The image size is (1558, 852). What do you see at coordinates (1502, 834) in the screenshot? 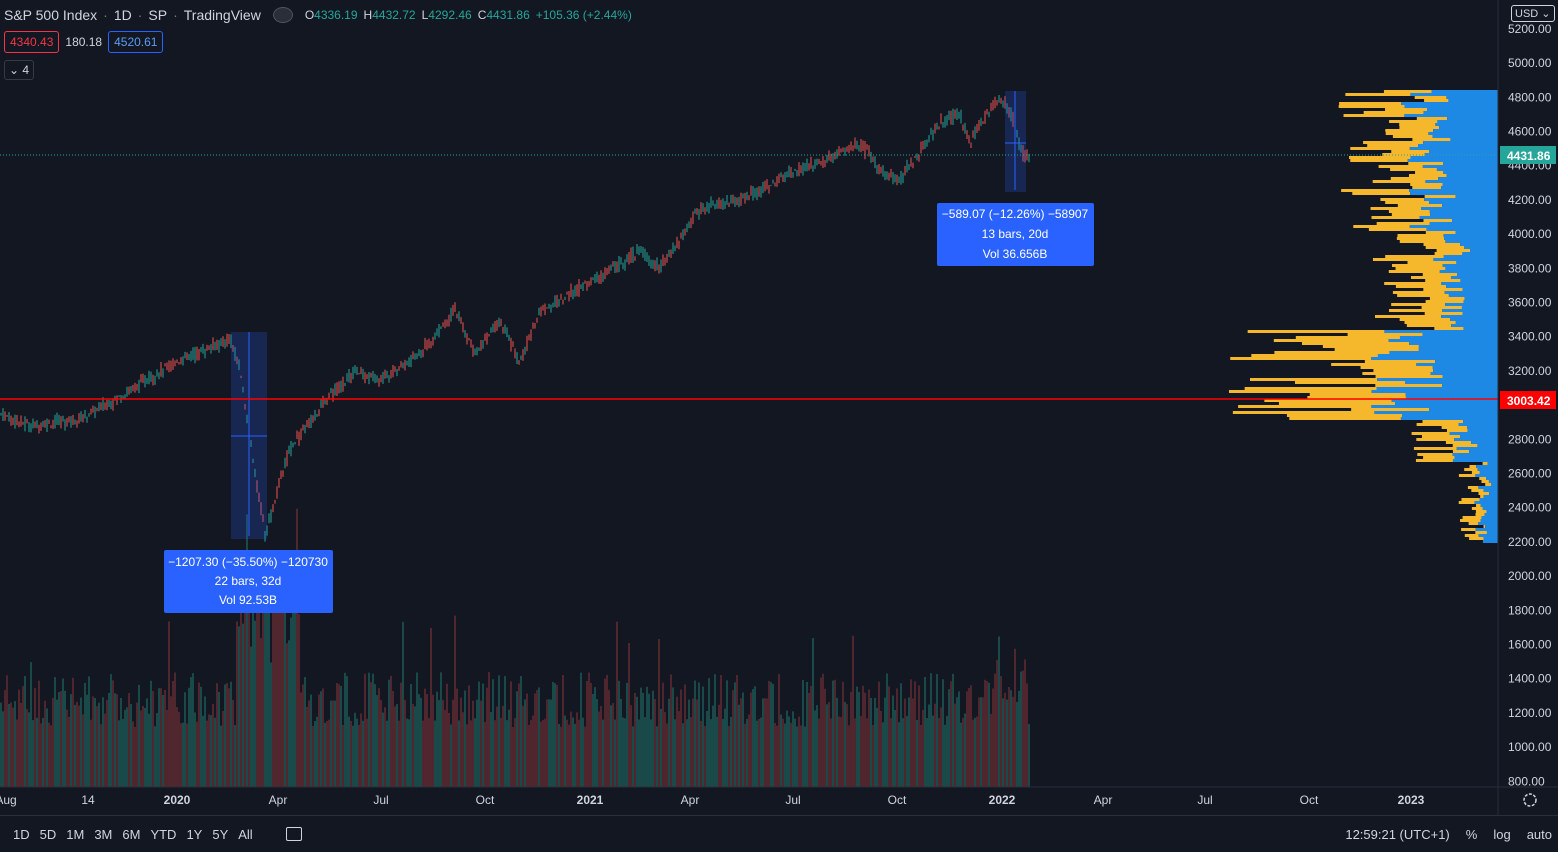
I see `log-toggle: log` at bounding box center [1502, 834].